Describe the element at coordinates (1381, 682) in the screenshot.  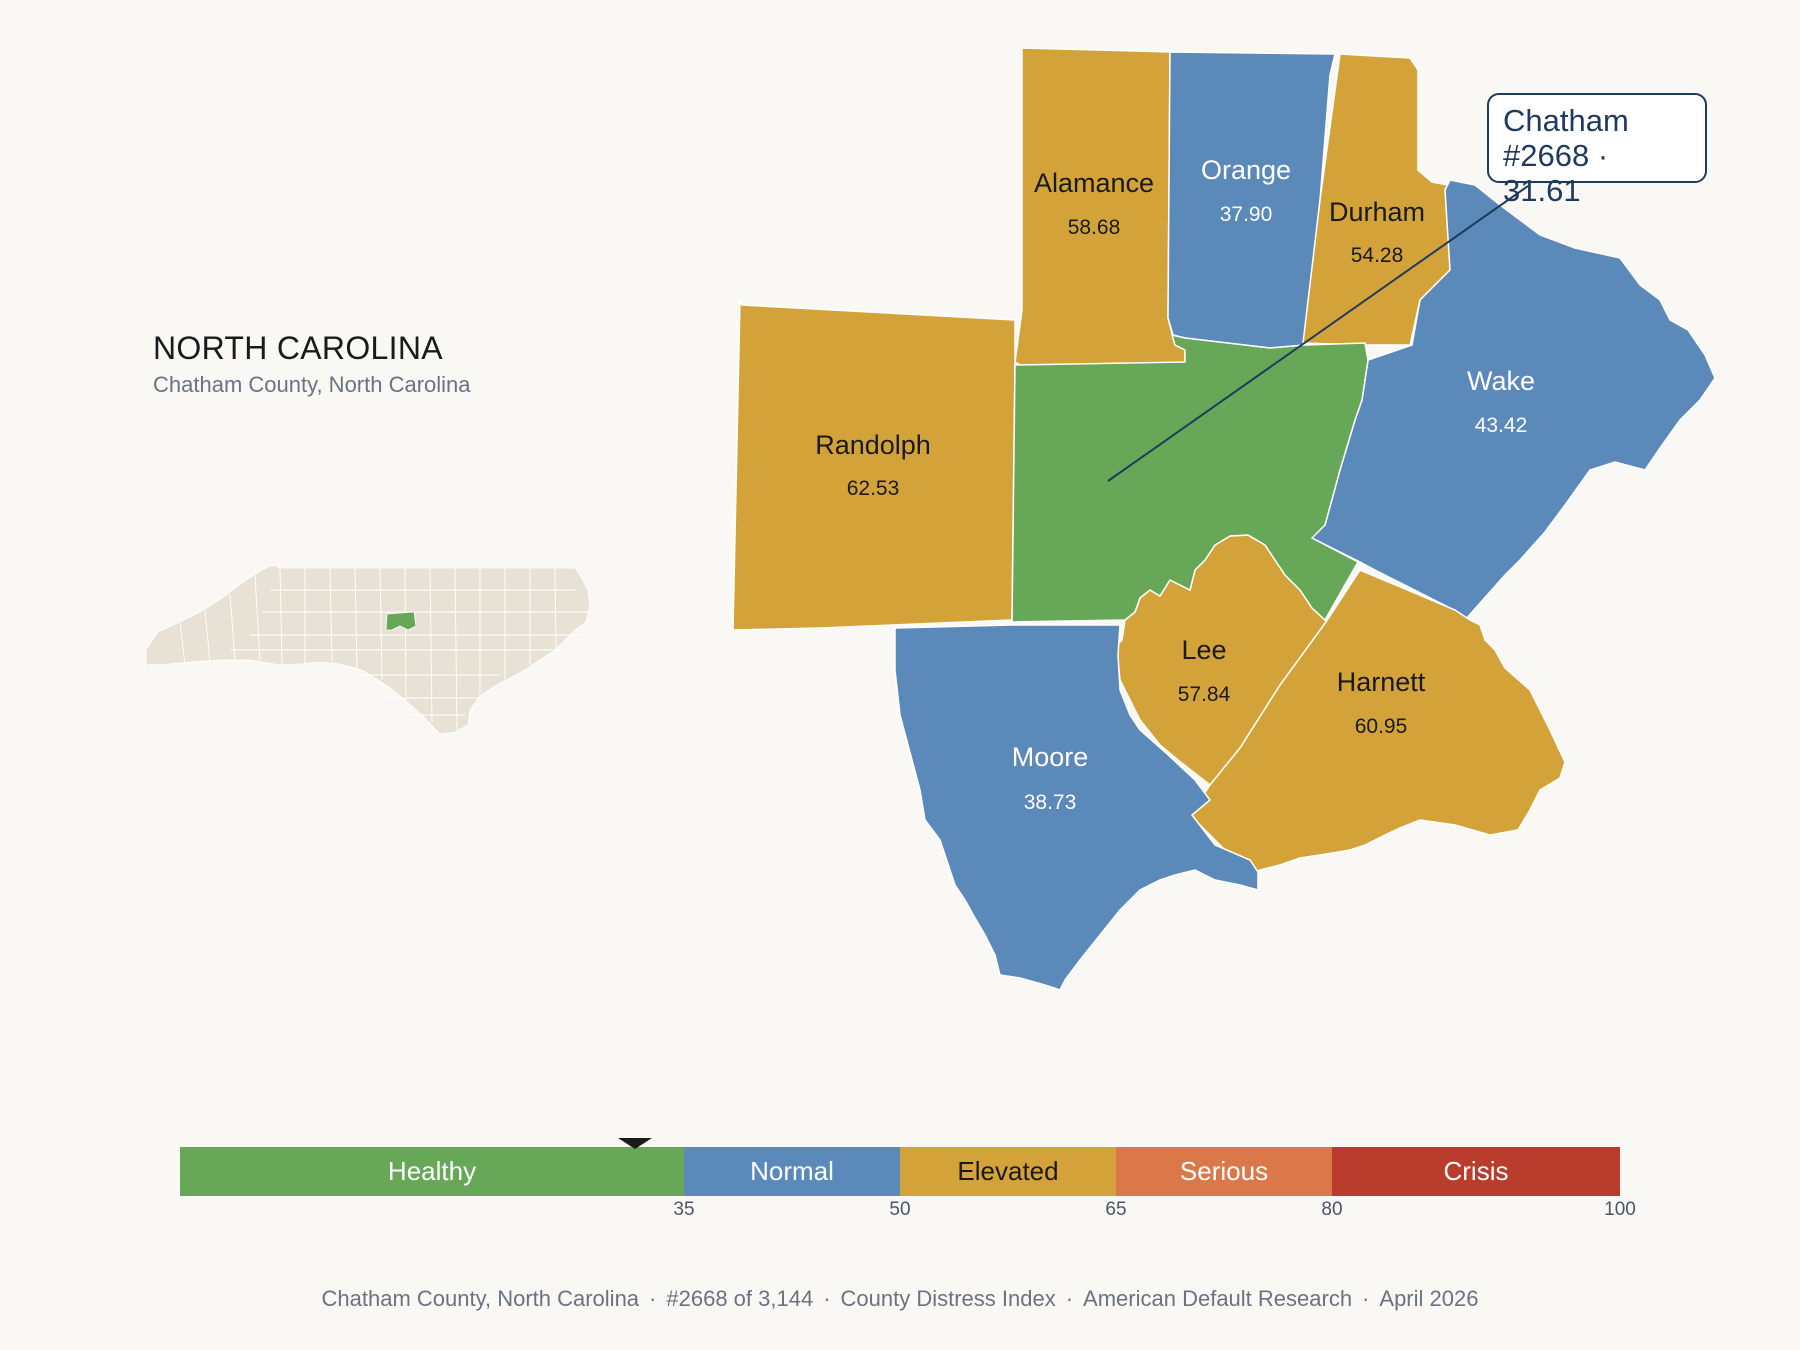
I see `label-harnett-name: Harnett` at that location.